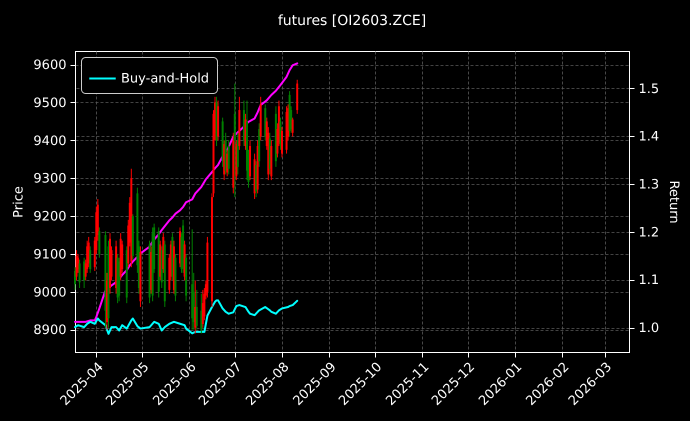 This screenshot has width=690, height=421. I want to click on legend-label: Buy-and-Hold, so click(165, 79).